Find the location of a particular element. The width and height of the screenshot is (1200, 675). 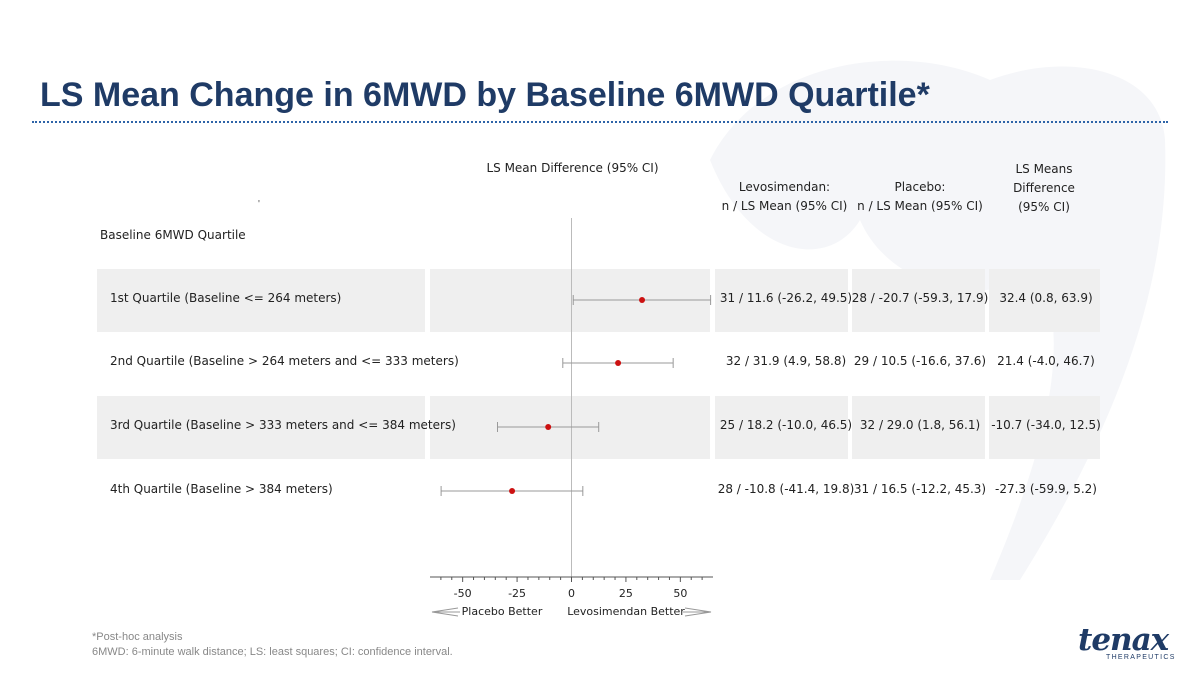

tenax-logo: tenax is located at coordinates (1123, 640).